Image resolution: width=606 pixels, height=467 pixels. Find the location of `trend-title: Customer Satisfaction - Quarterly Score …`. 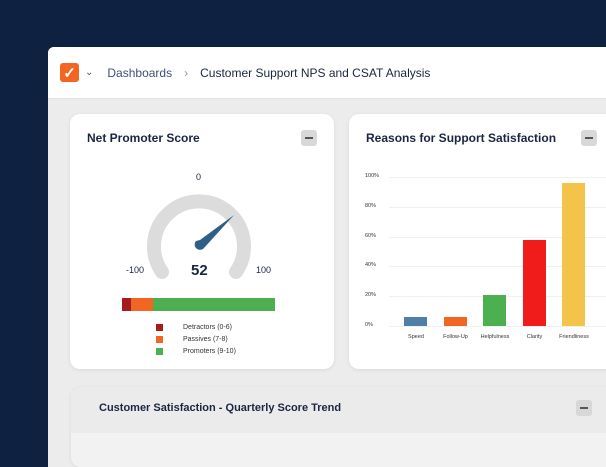

trend-title: Customer Satisfaction - Quarterly Score … is located at coordinates (220, 408).